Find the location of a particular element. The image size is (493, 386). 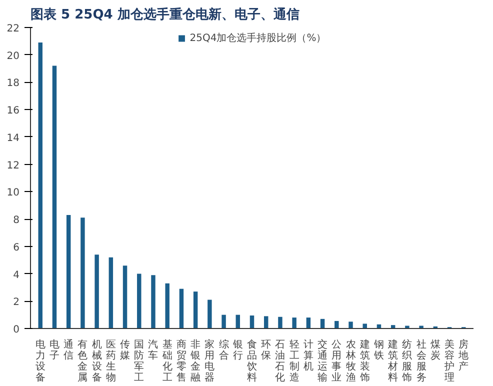

x-tick-label: 电子 is located at coordinates (54, 350).